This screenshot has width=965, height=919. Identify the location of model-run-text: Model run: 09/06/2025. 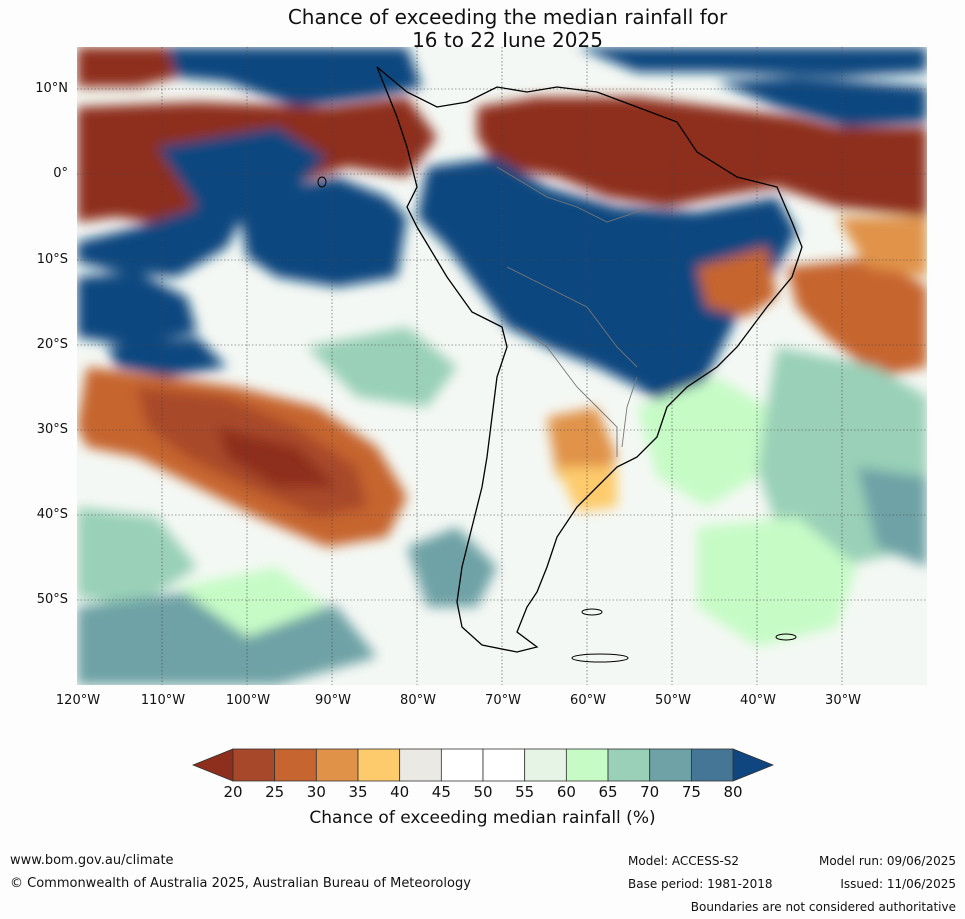
(887, 861).